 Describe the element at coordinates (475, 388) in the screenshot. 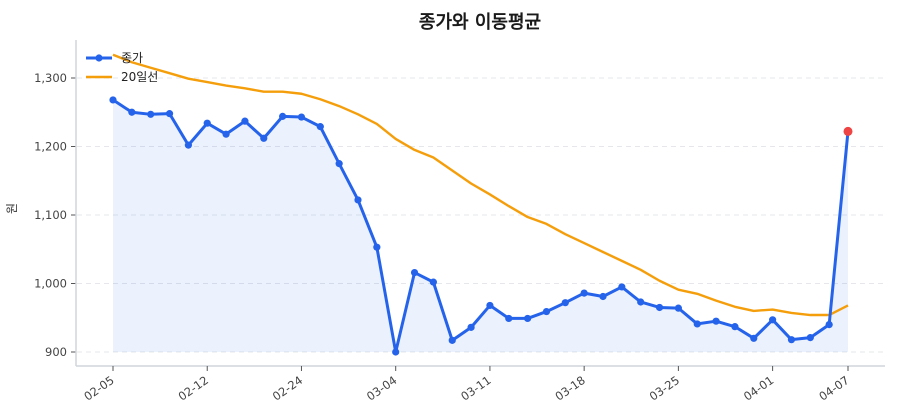

I see `x-tick-label: 03-11` at that location.